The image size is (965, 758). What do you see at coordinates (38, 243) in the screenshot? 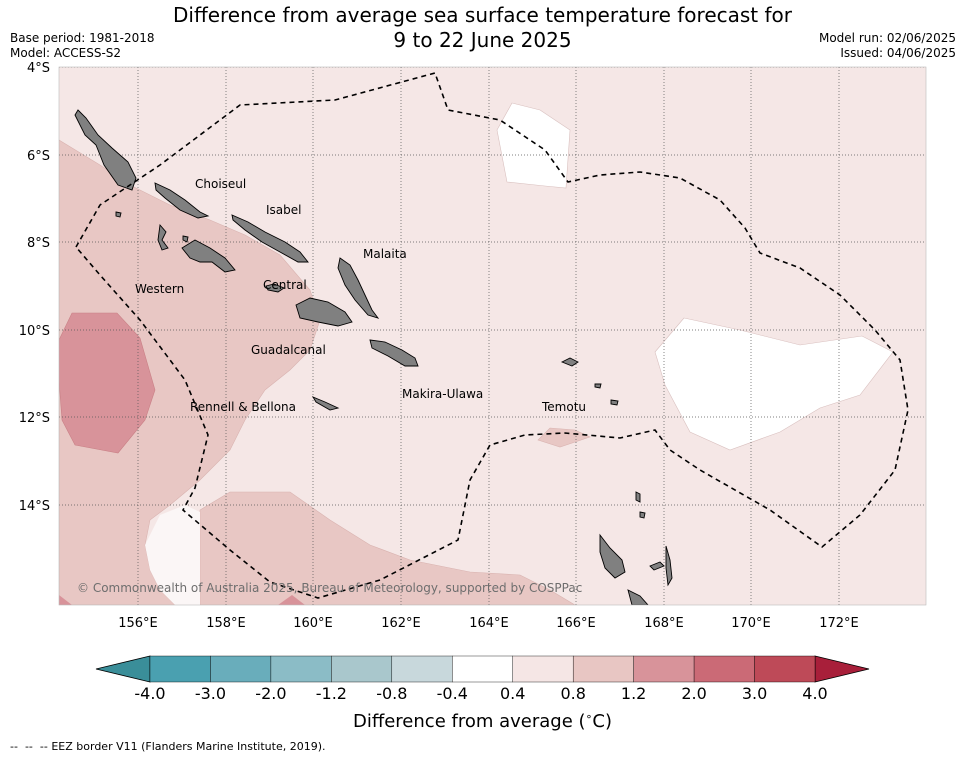
I see `lat-label: 8°S` at bounding box center [38, 243].